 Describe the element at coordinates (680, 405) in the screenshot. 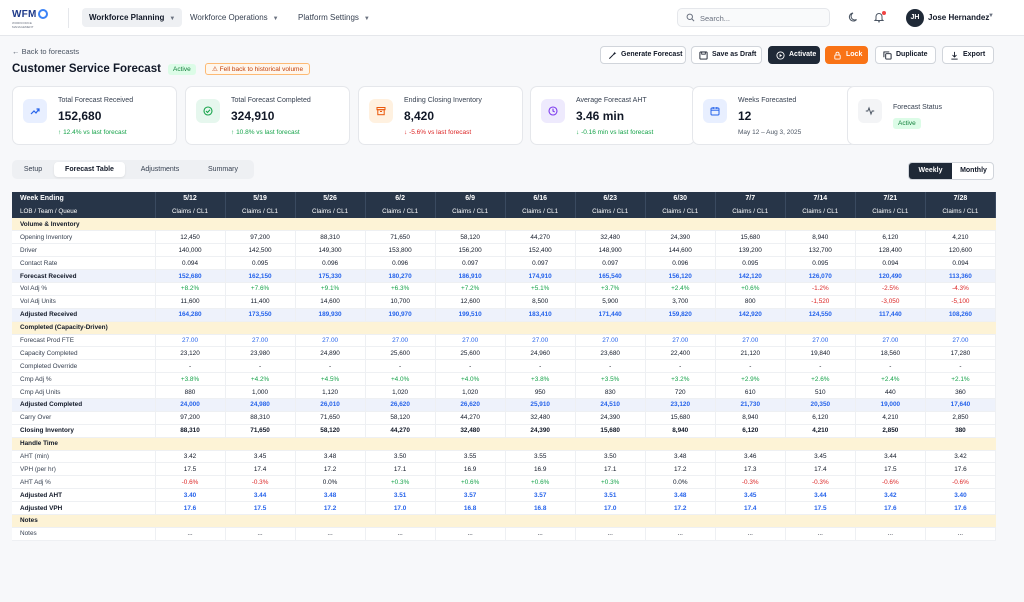

I see `table-cell: 23,120` at that location.